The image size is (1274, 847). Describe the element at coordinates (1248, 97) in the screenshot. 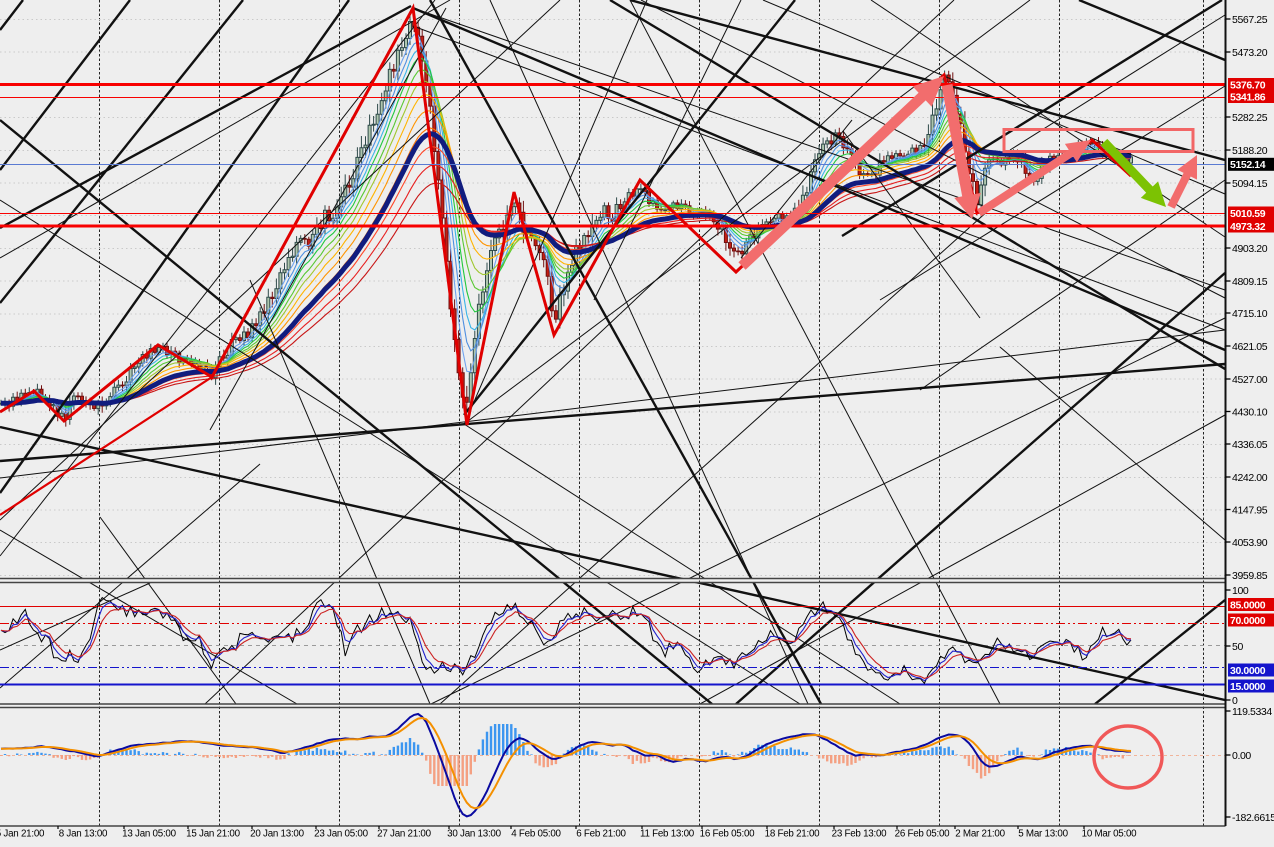

I see `svg-text: 5341.86` at that location.